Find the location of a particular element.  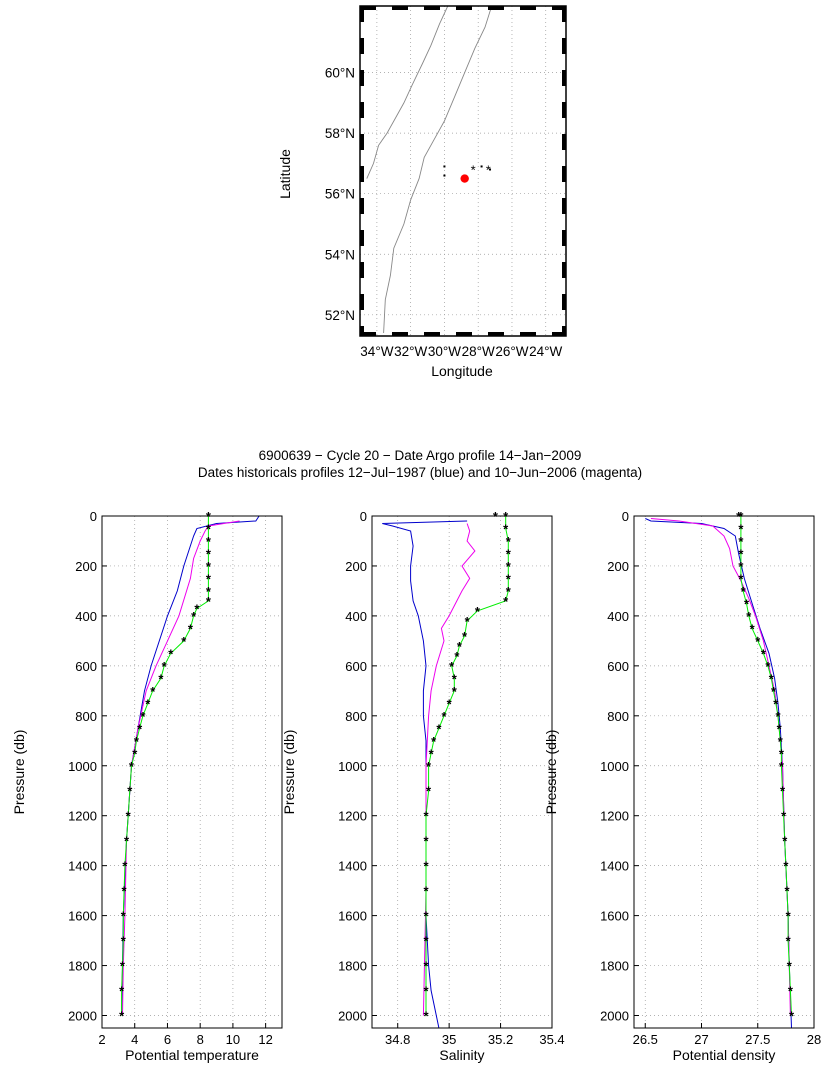

map-lat-tick-label: 56°N is located at coordinates (340, 194).